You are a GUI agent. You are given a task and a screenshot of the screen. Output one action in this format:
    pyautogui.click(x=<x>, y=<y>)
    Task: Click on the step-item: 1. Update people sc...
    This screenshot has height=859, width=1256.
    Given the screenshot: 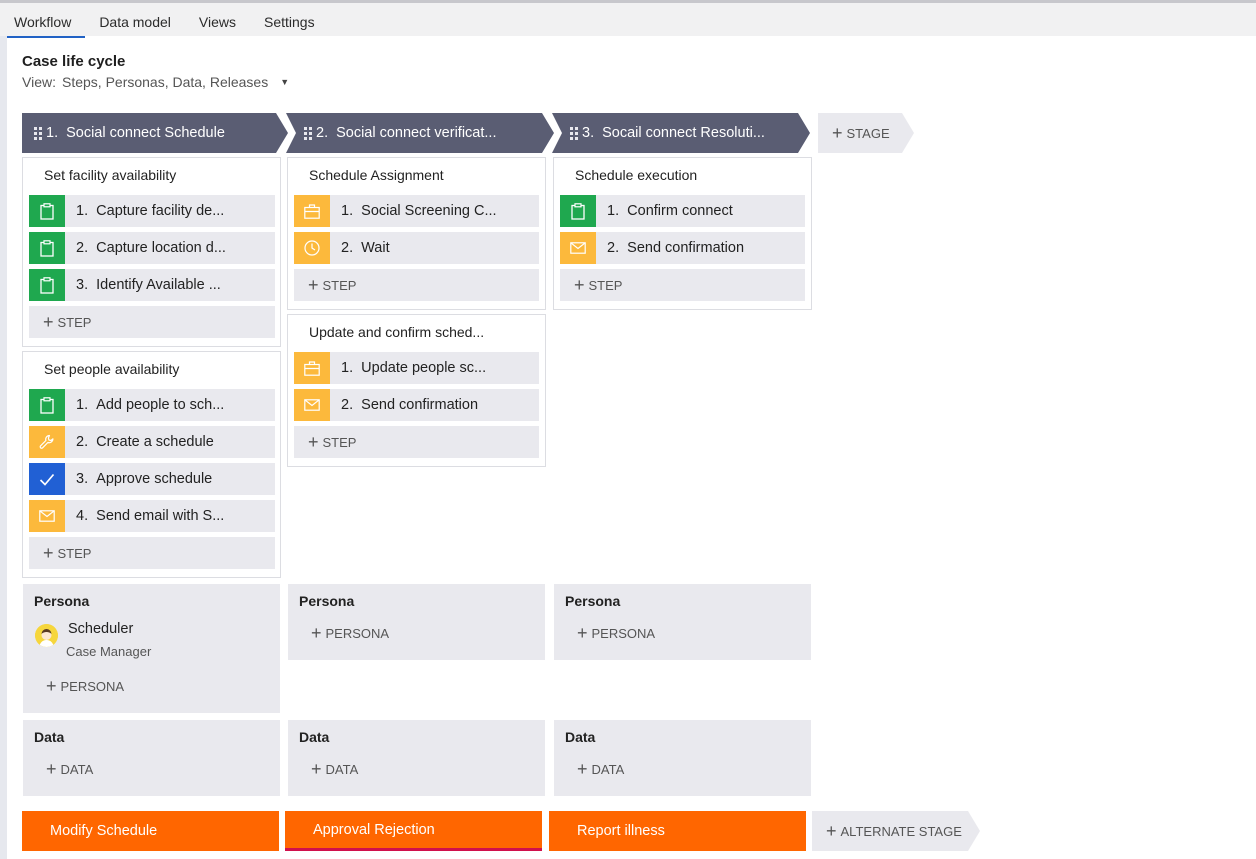 What is the action you would take?
    pyautogui.click(x=416, y=368)
    